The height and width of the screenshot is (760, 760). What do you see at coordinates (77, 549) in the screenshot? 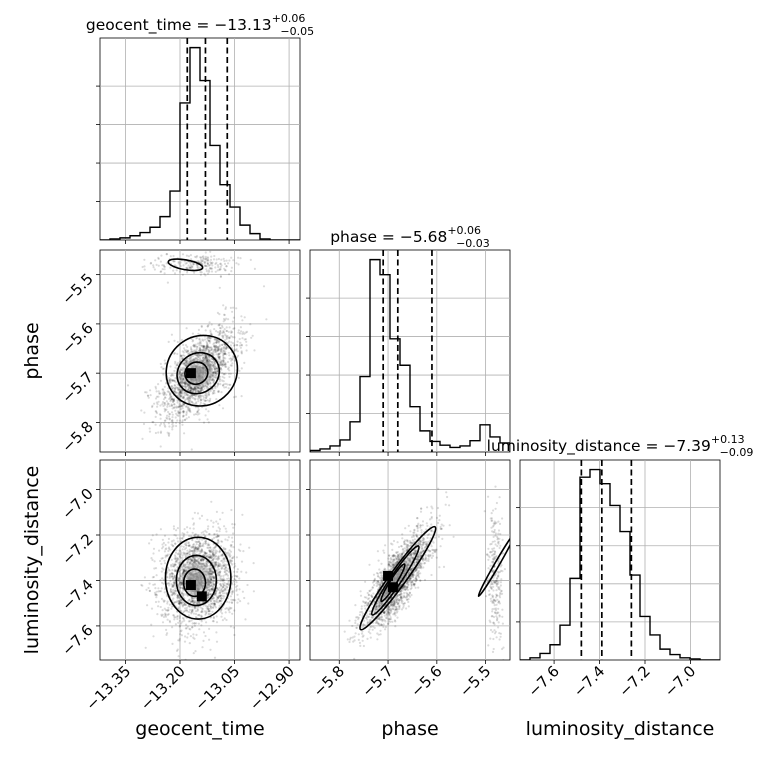
I see `y-tick-label: −7.2` at bounding box center [77, 549].